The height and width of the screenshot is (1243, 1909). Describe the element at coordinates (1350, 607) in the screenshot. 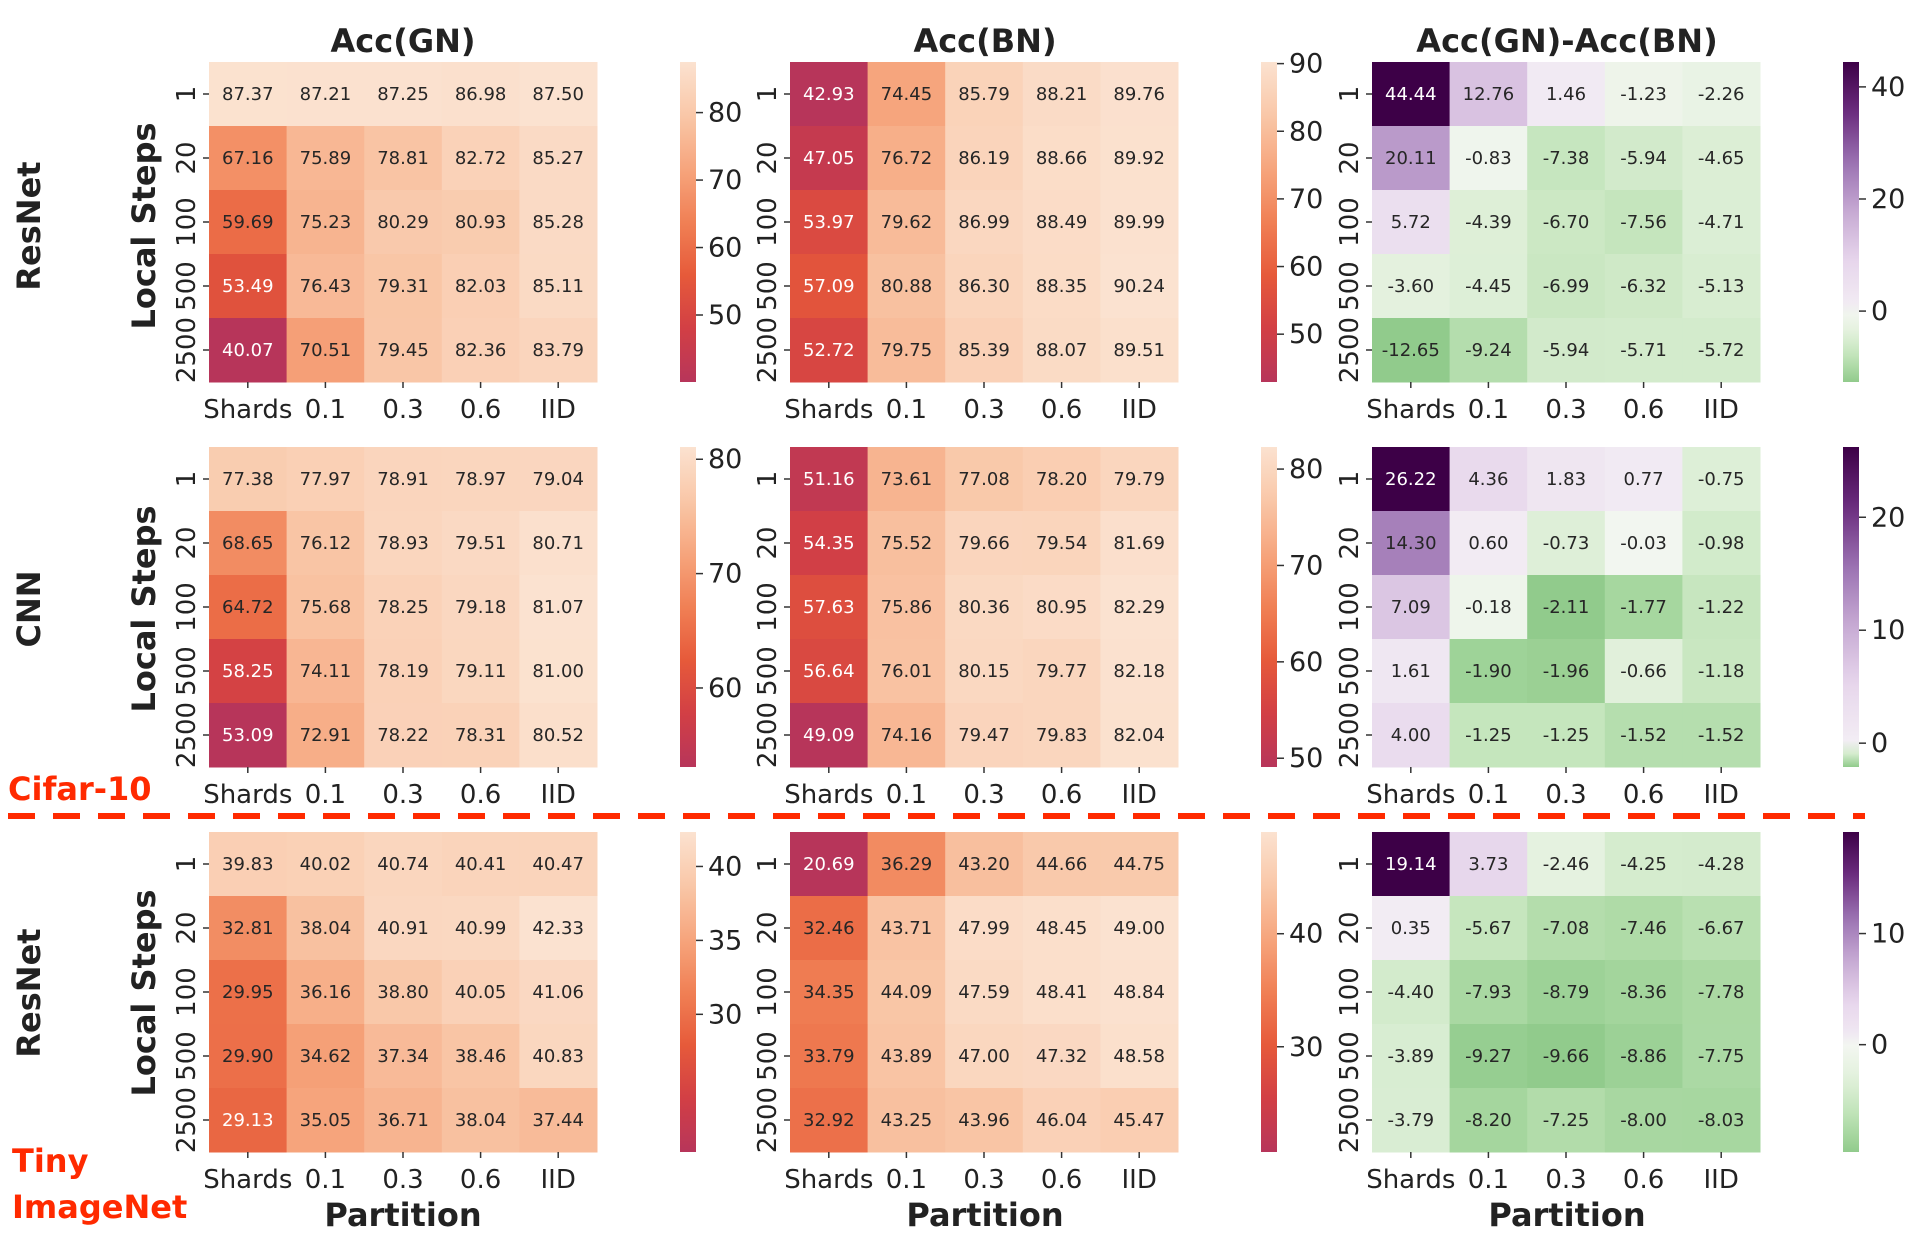

I see `y-tick-label: 100` at that location.